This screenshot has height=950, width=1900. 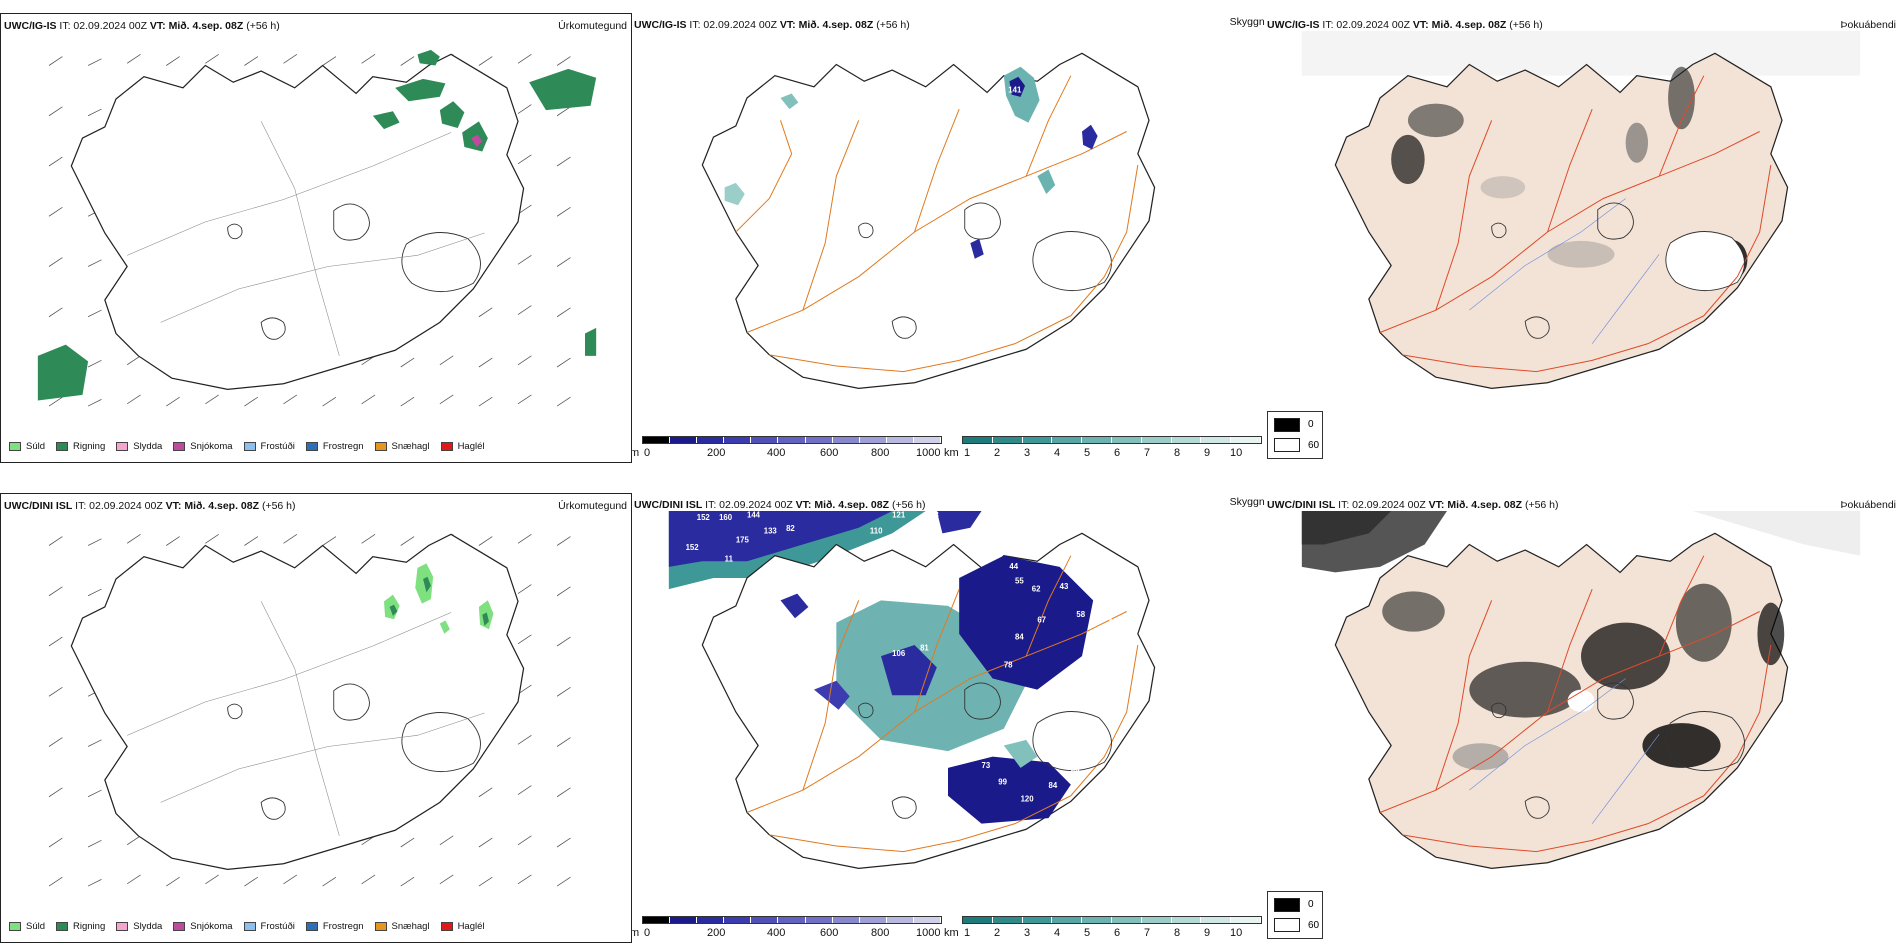 What do you see at coordinates (1287, 925) in the screenshot?
I see `fog-legend-swatch-high` at bounding box center [1287, 925].